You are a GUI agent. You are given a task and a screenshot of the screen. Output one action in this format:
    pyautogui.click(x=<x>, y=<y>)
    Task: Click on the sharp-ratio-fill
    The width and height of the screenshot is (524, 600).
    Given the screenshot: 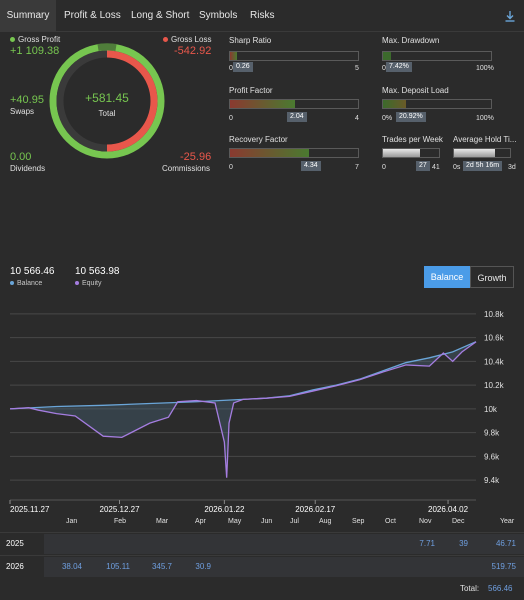 What is the action you would take?
    pyautogui.click(x=233, y=56)
    